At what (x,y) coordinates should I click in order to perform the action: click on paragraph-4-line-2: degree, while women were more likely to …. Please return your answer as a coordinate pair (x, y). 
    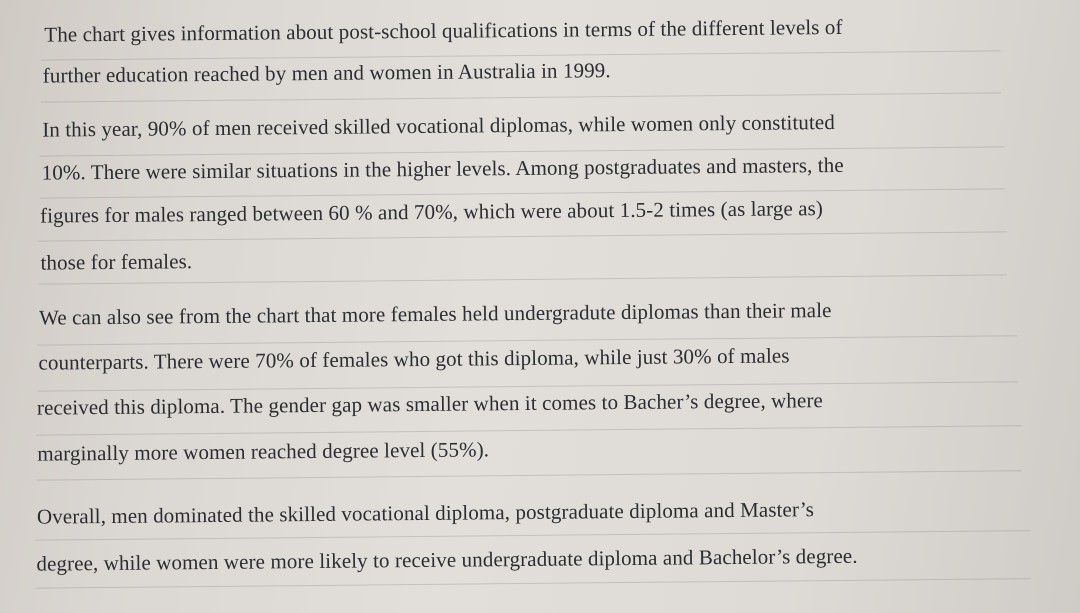
    Looking at the image, I should click on (447, 559).